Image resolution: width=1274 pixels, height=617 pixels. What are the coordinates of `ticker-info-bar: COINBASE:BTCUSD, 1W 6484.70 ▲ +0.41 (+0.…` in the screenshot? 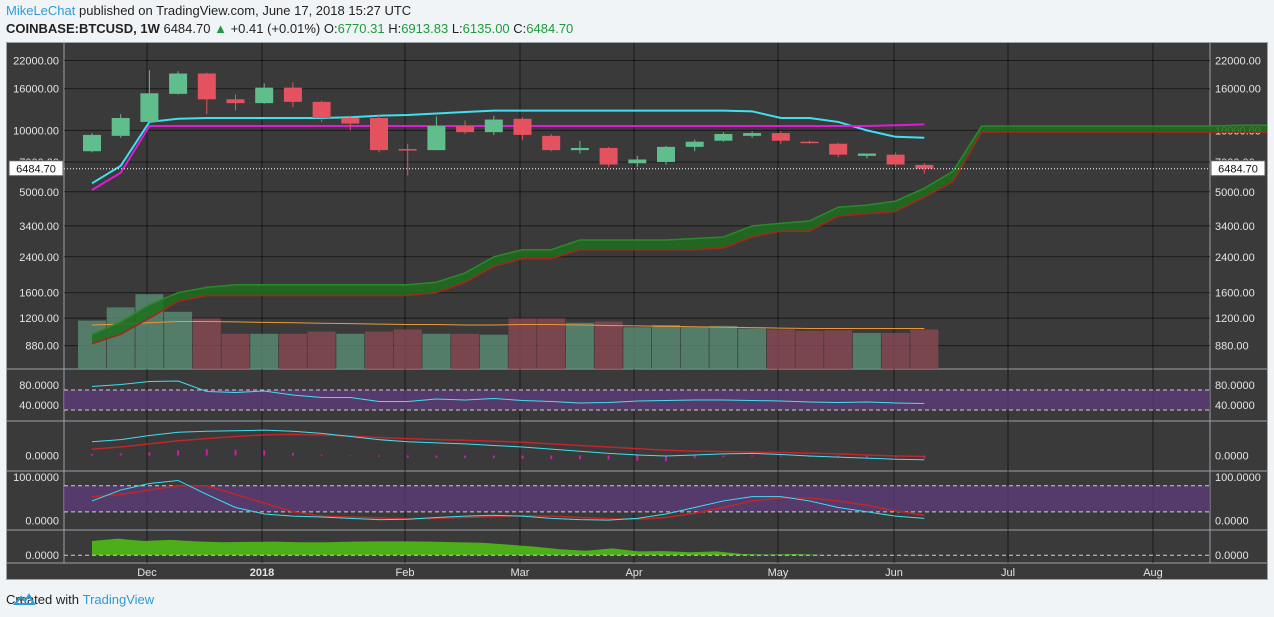 It's located at (289, 29).